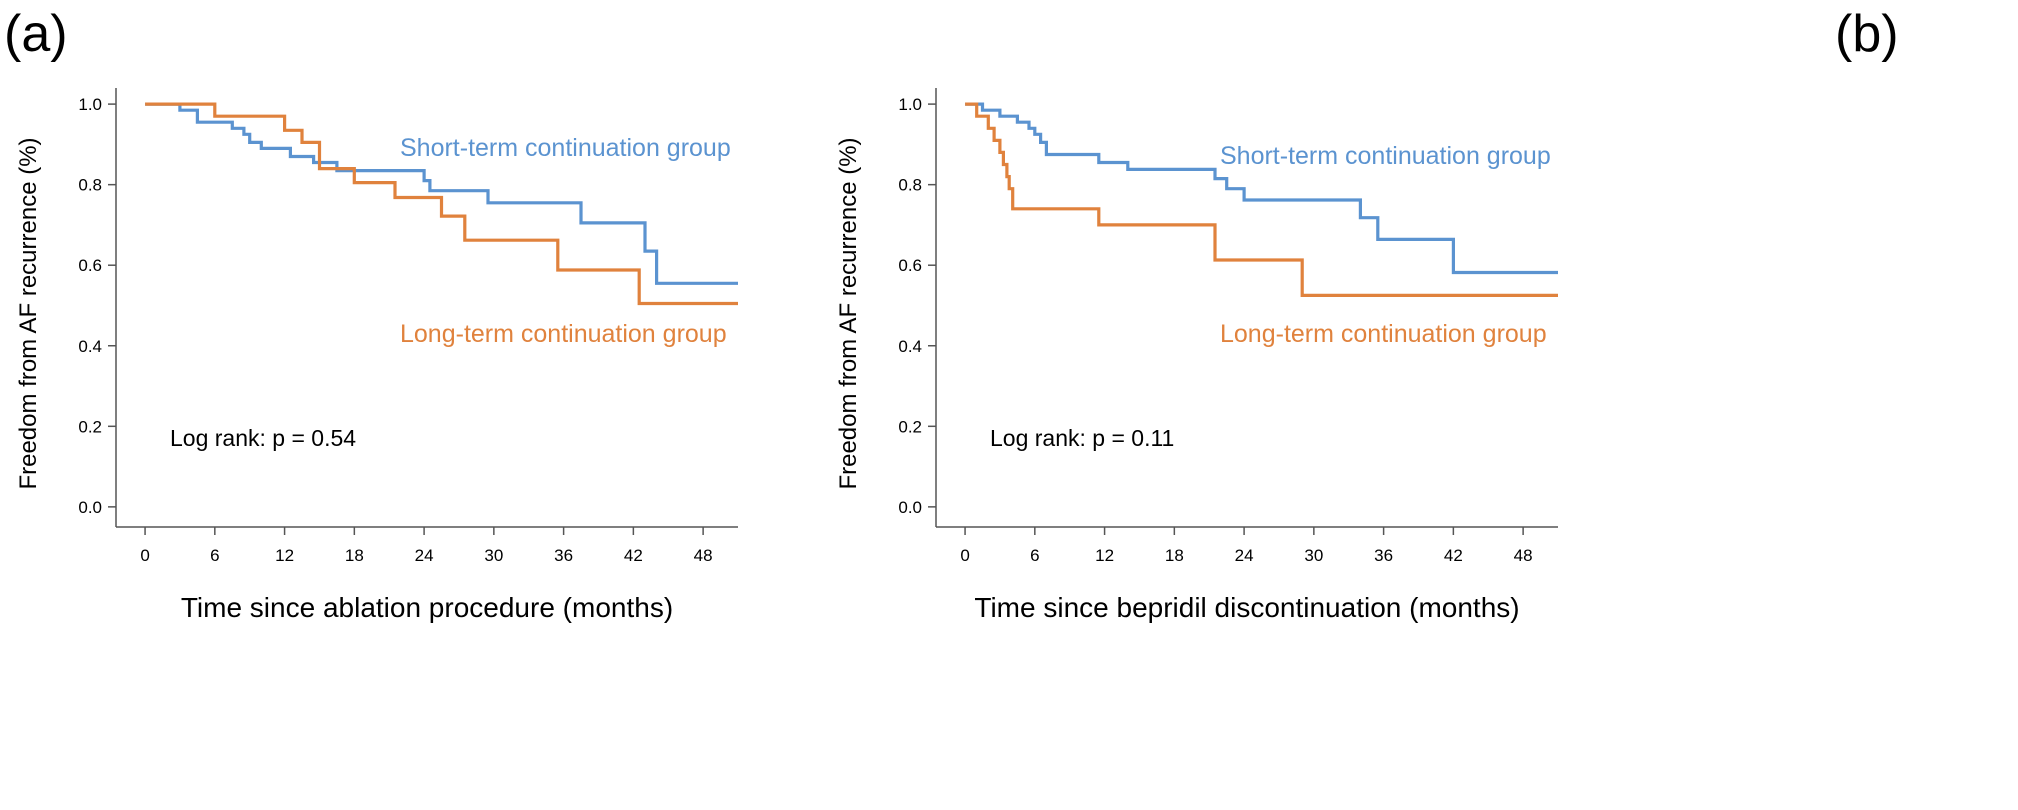 This screenshot has height=810, width=2018. I want to click on panel-label-a: (a), so click(36, 34).